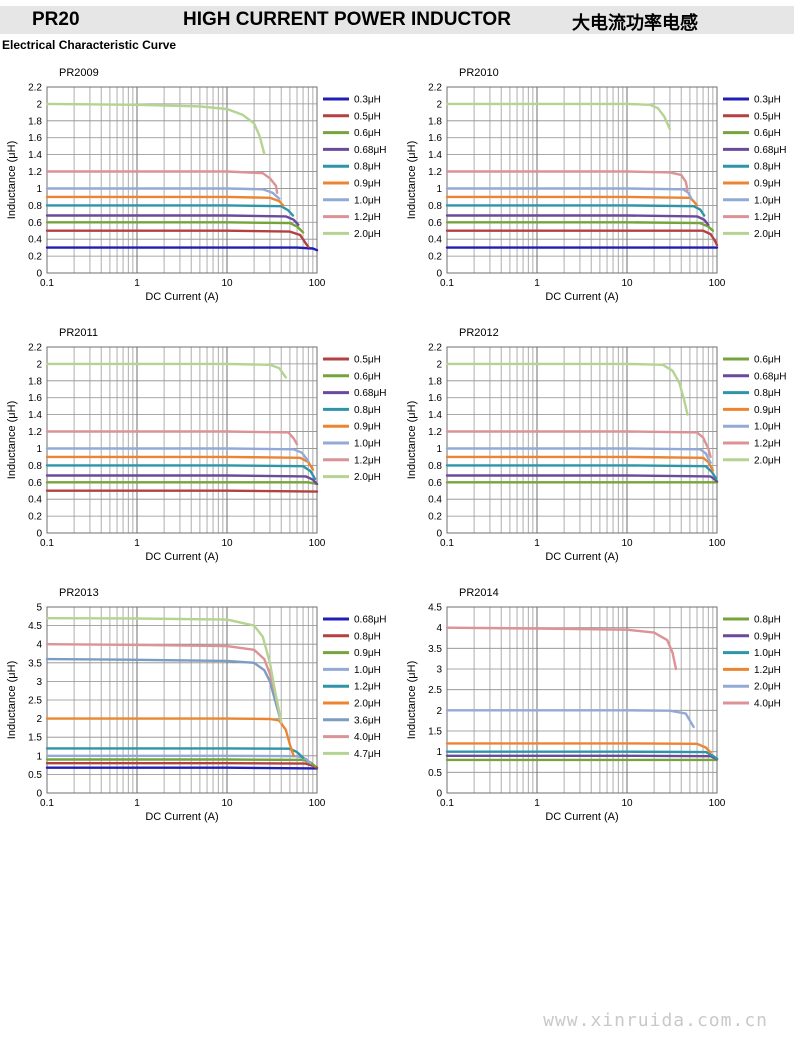  Describe the element at coordinates (479, 73) in the screenshot. I see `chart-title: PR2010` at that location.